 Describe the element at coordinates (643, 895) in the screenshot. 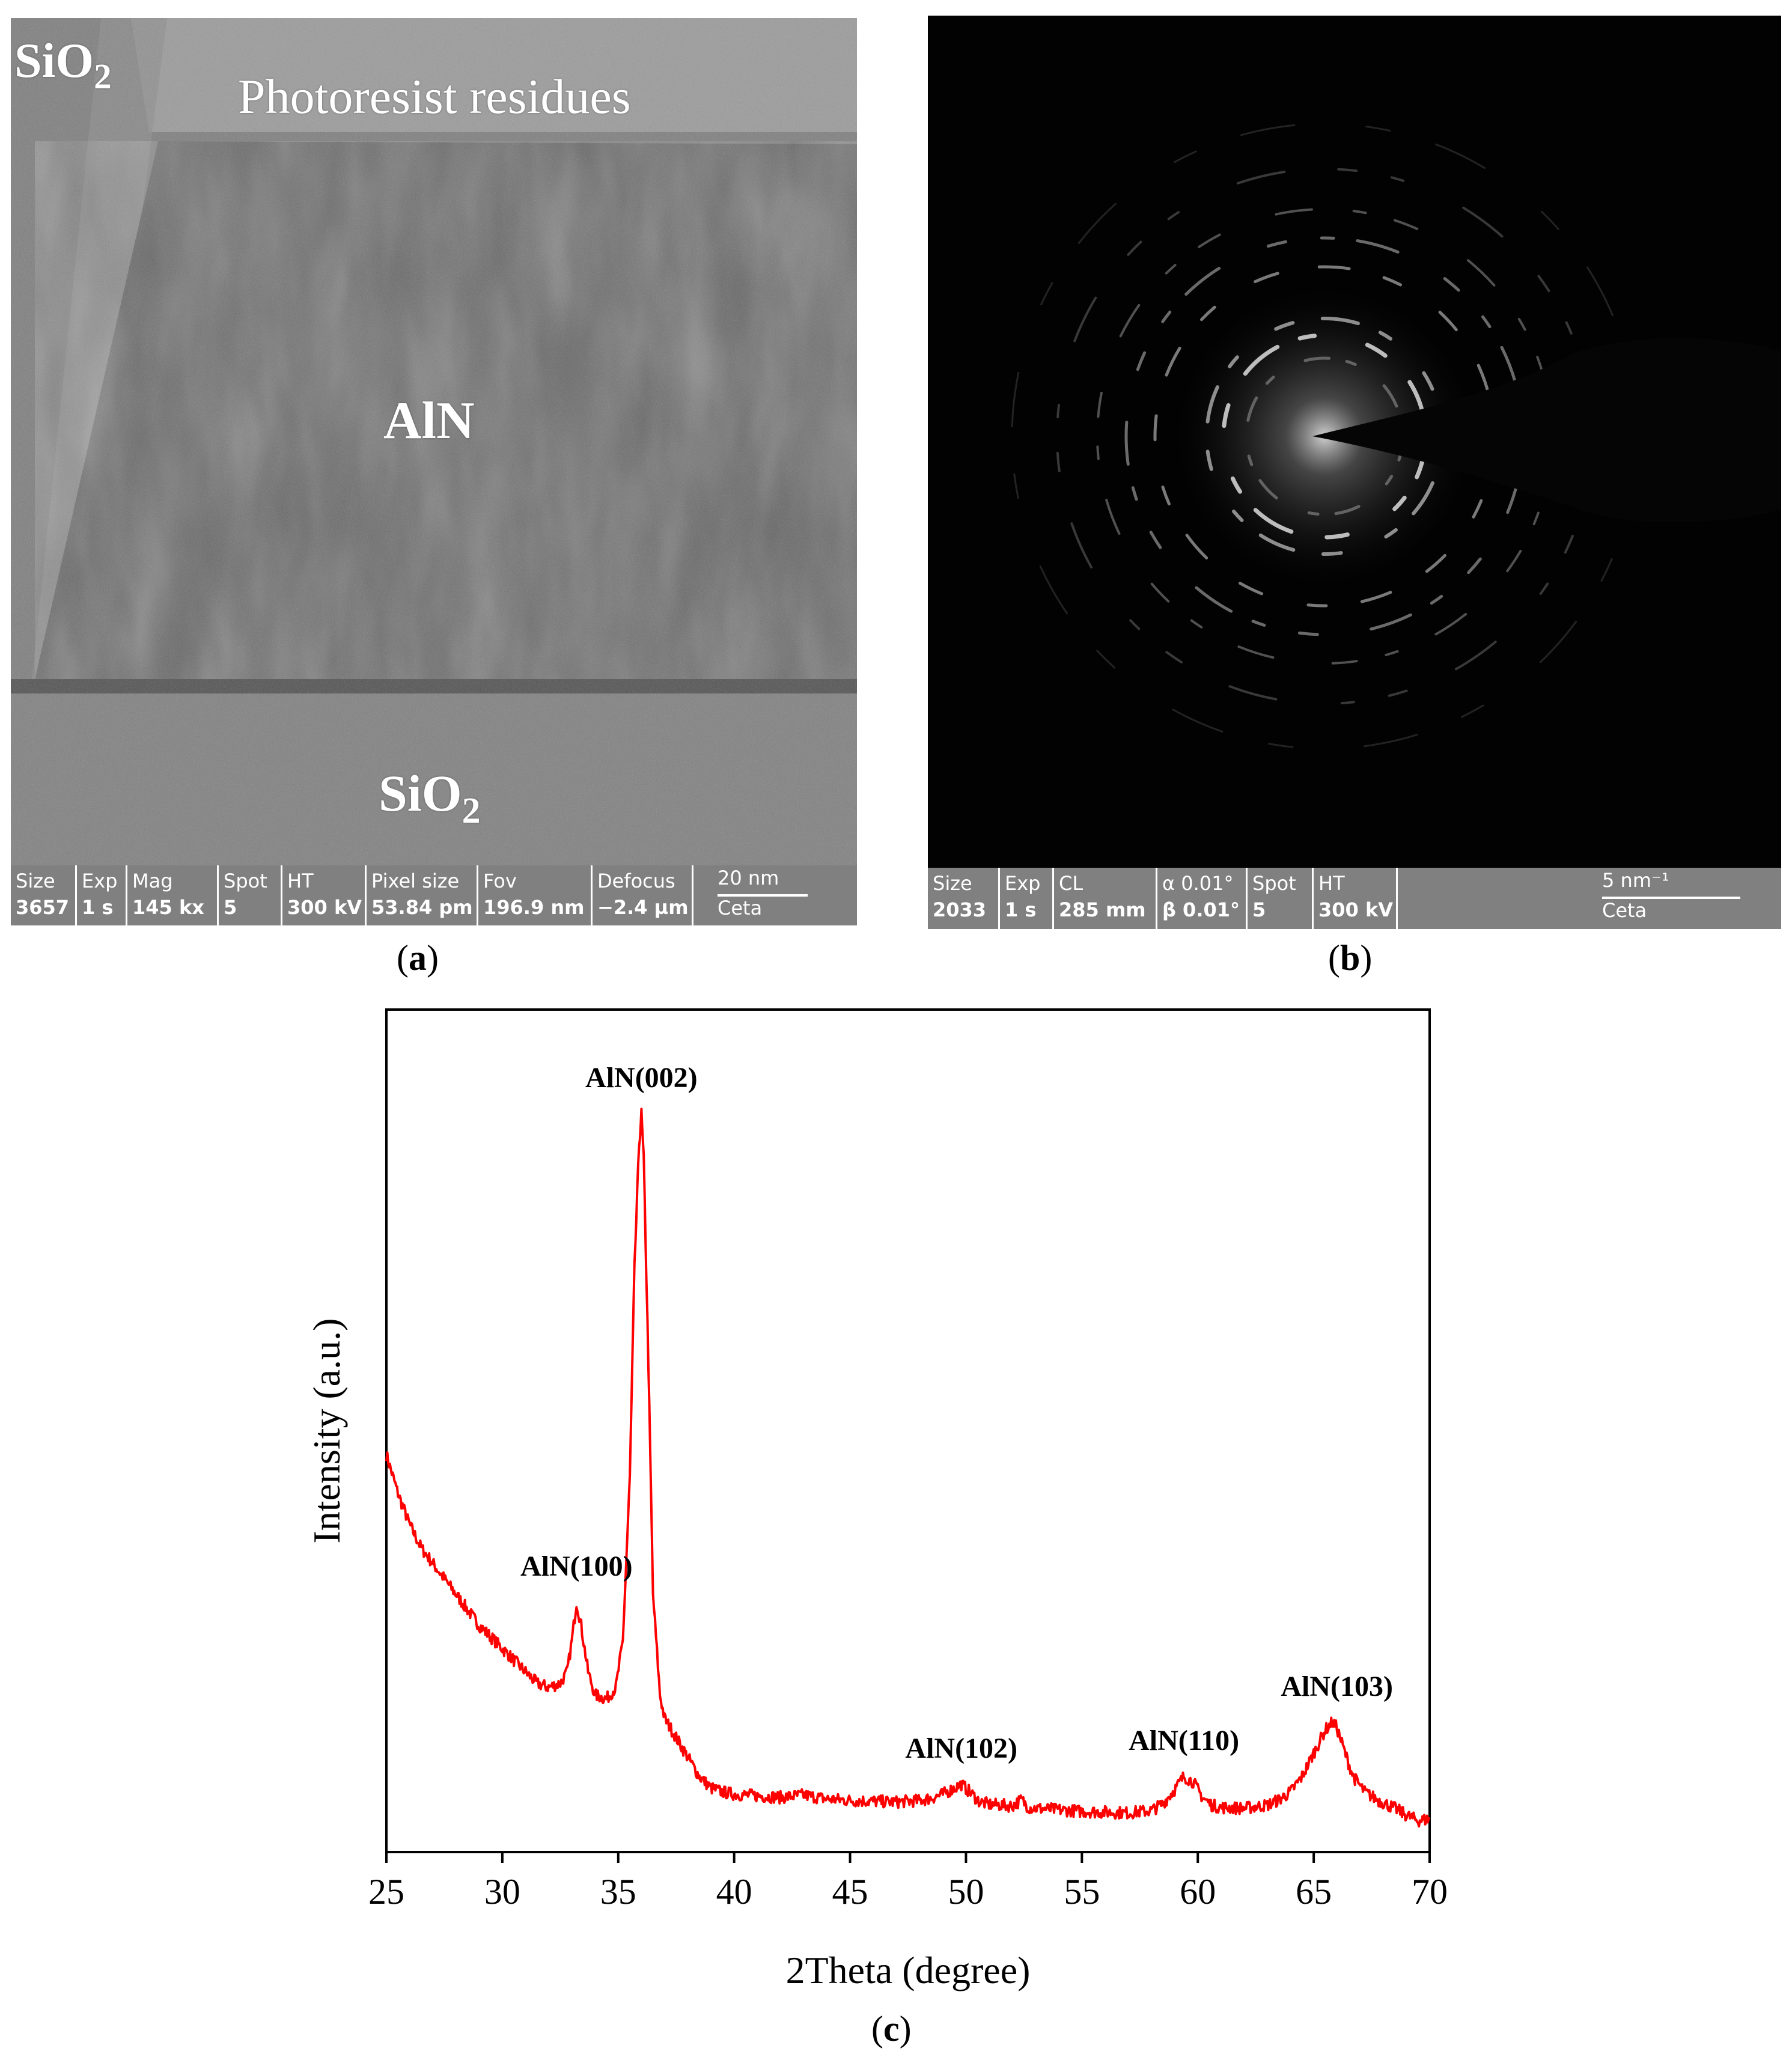

I see `info-cell: Defocus −2.4 µm` at that location.